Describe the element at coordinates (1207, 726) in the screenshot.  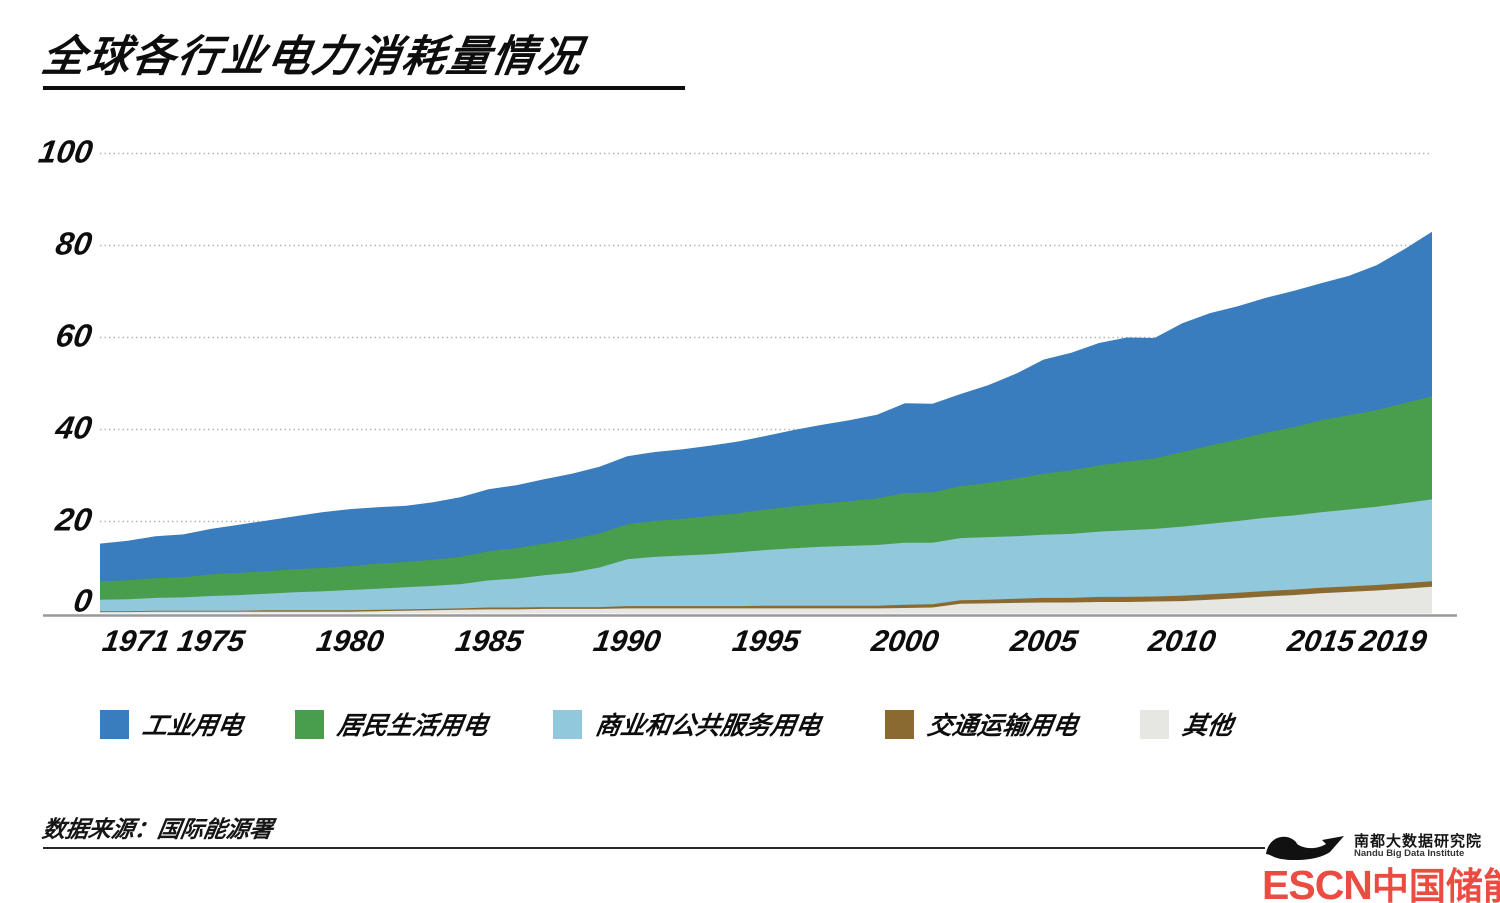
I see `legend-label-other: 其他` at that location.